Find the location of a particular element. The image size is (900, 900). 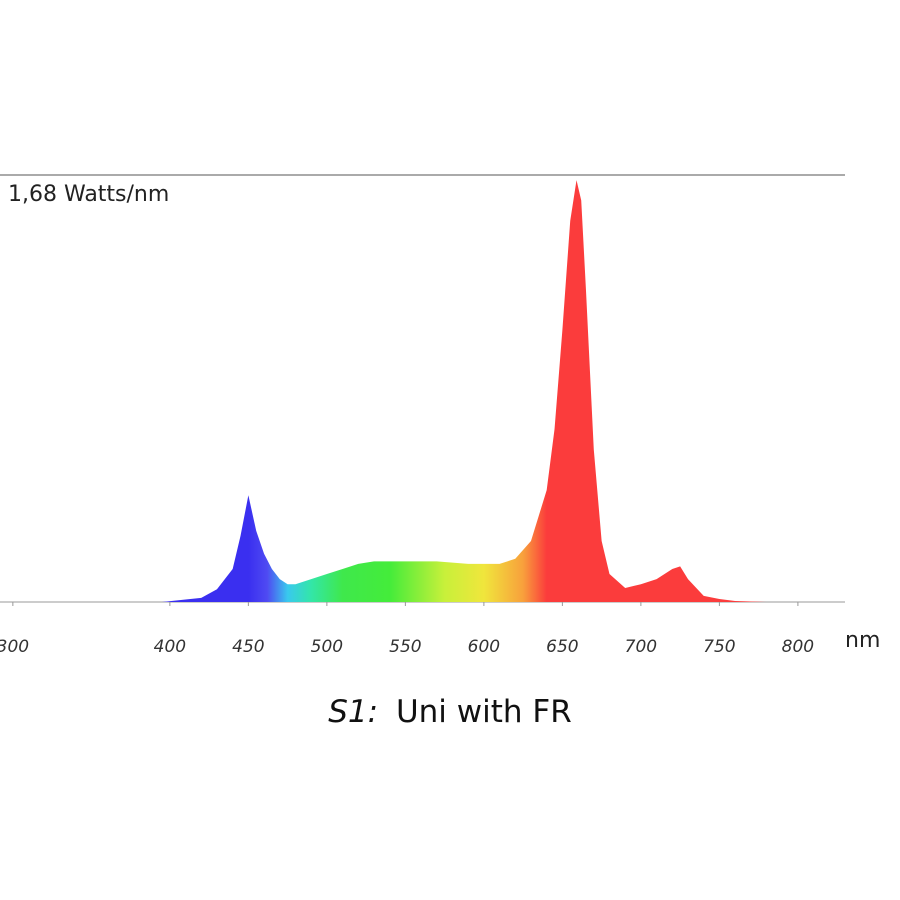

x-tick-label: 750 is located at coordinates (719, 647).